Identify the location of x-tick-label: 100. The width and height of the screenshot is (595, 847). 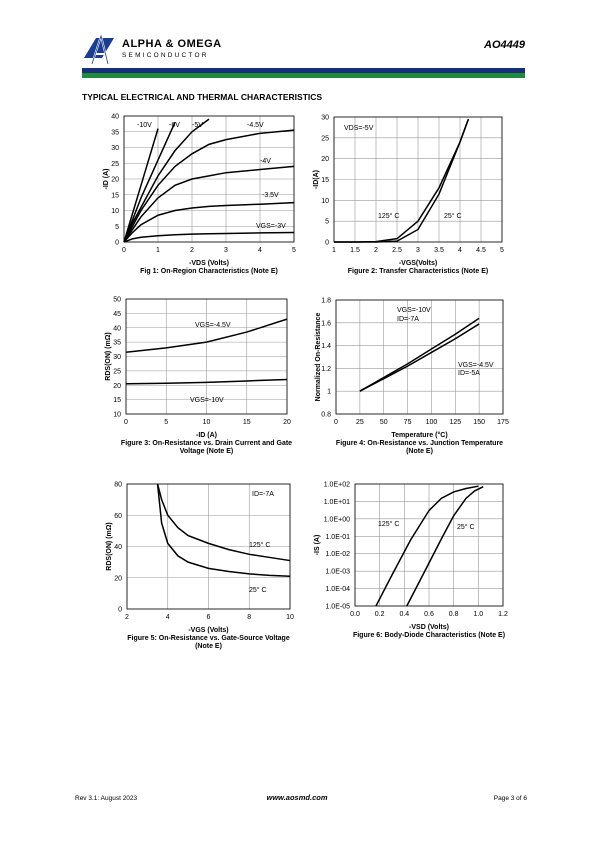
(432, 422).